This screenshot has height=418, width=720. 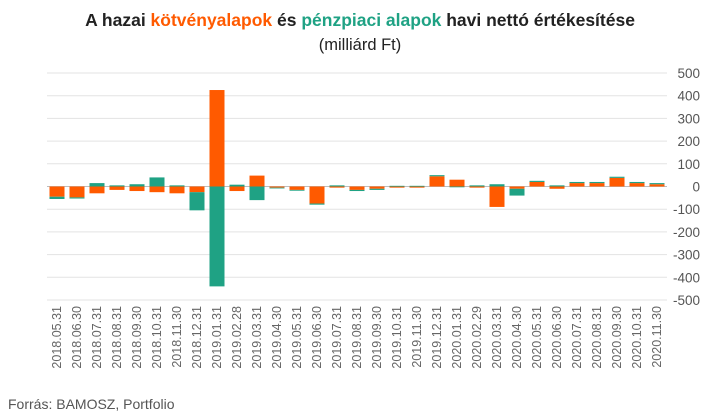 I want to click on y-tick-label: -100, so click(x=686, y=209).